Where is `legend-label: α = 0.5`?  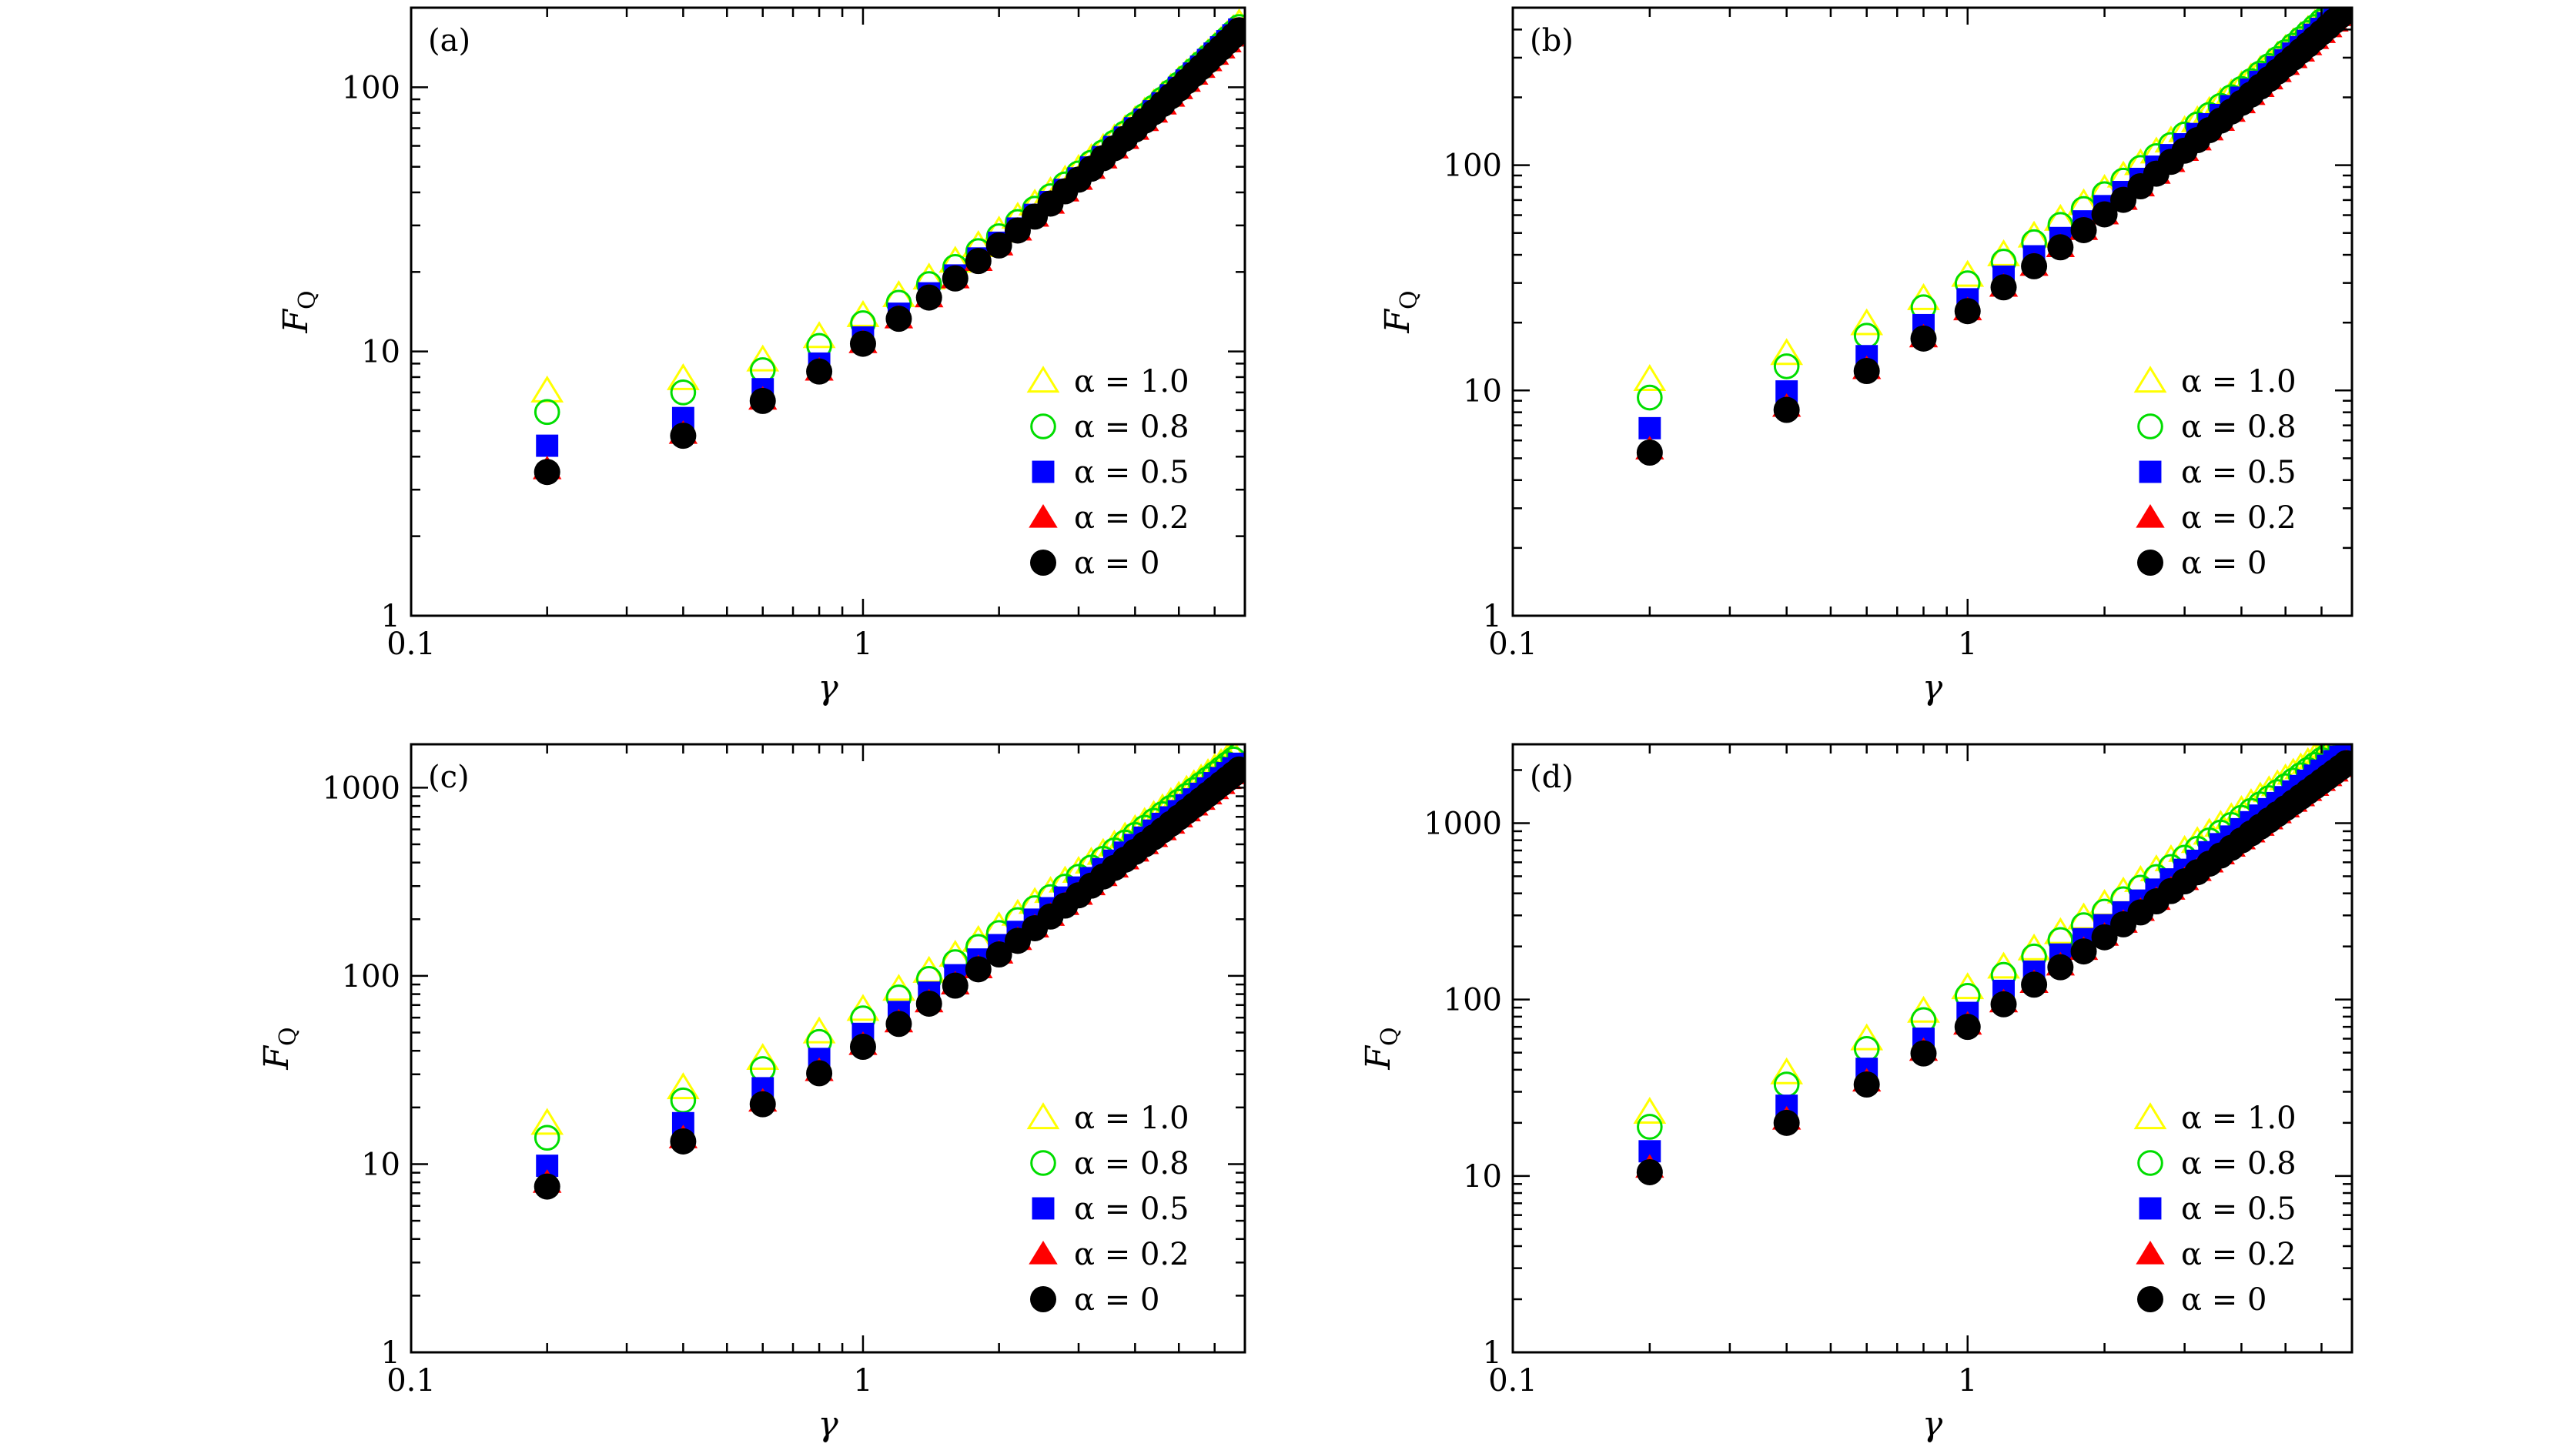 legend-label: α = 0.5 is located at coordinates (2239, 1209).